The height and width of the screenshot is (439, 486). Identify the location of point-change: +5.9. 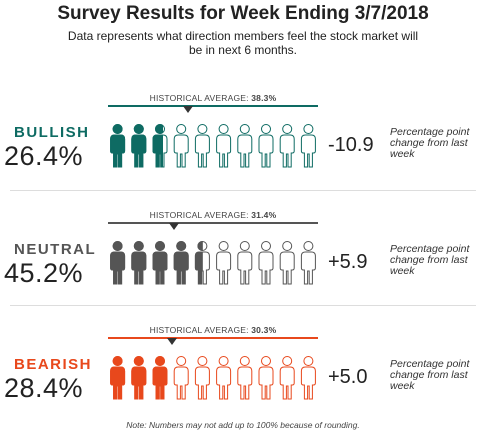
(348, 262).